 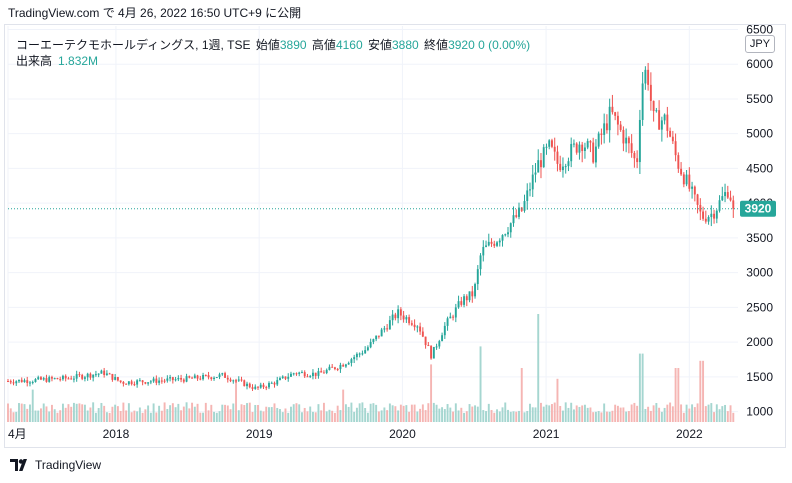 I want to click on currency-button: JPY, so click(x=760, y=44).